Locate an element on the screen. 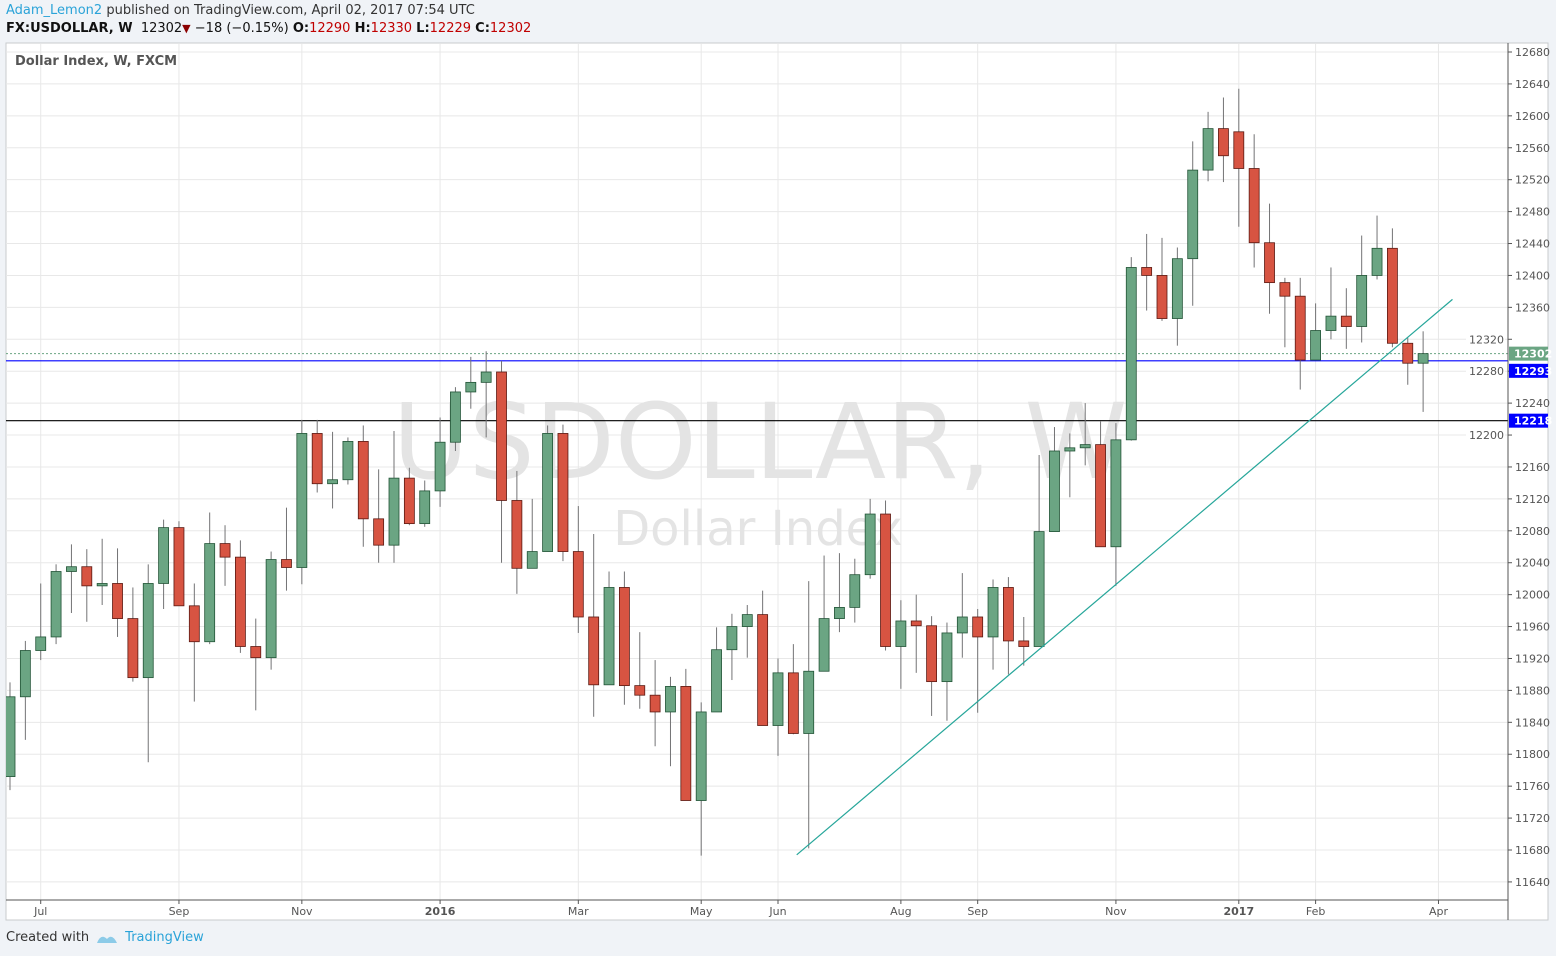 Image resolution: width=1556 pixels, height=956 pixels. y-tick-label: 12120 is located at coordinates (1532, 499).